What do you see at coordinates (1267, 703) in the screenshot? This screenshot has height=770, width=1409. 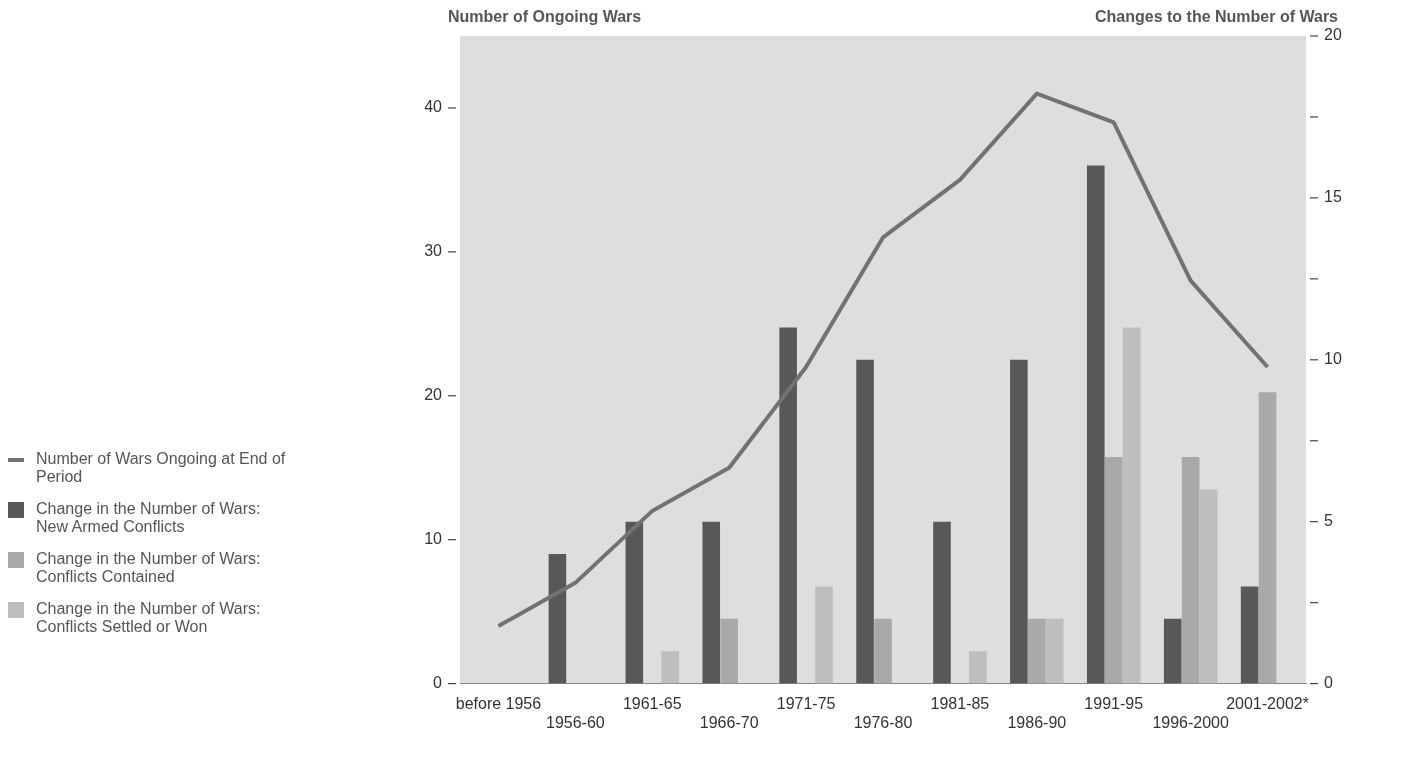 I see `x-tick-label: 2001-2002*` at bounding box center [1267, 703].